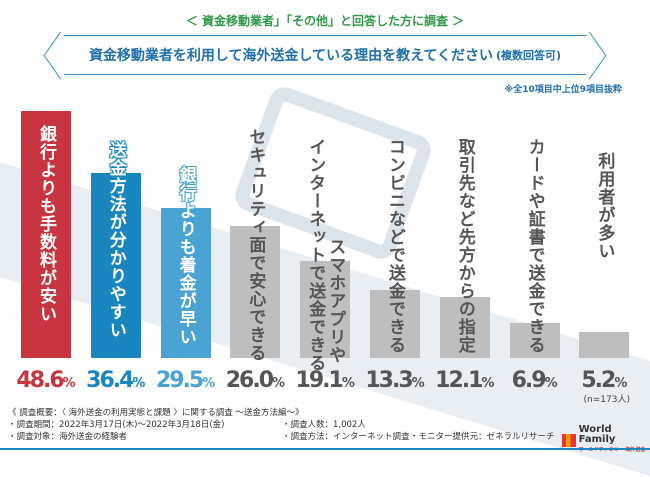 Image resolution: width=650 pixels, height=477 pixels. Describe the element at coordinates (598, 380) in the screenshot. I see `value-number: 5.2` at that location.